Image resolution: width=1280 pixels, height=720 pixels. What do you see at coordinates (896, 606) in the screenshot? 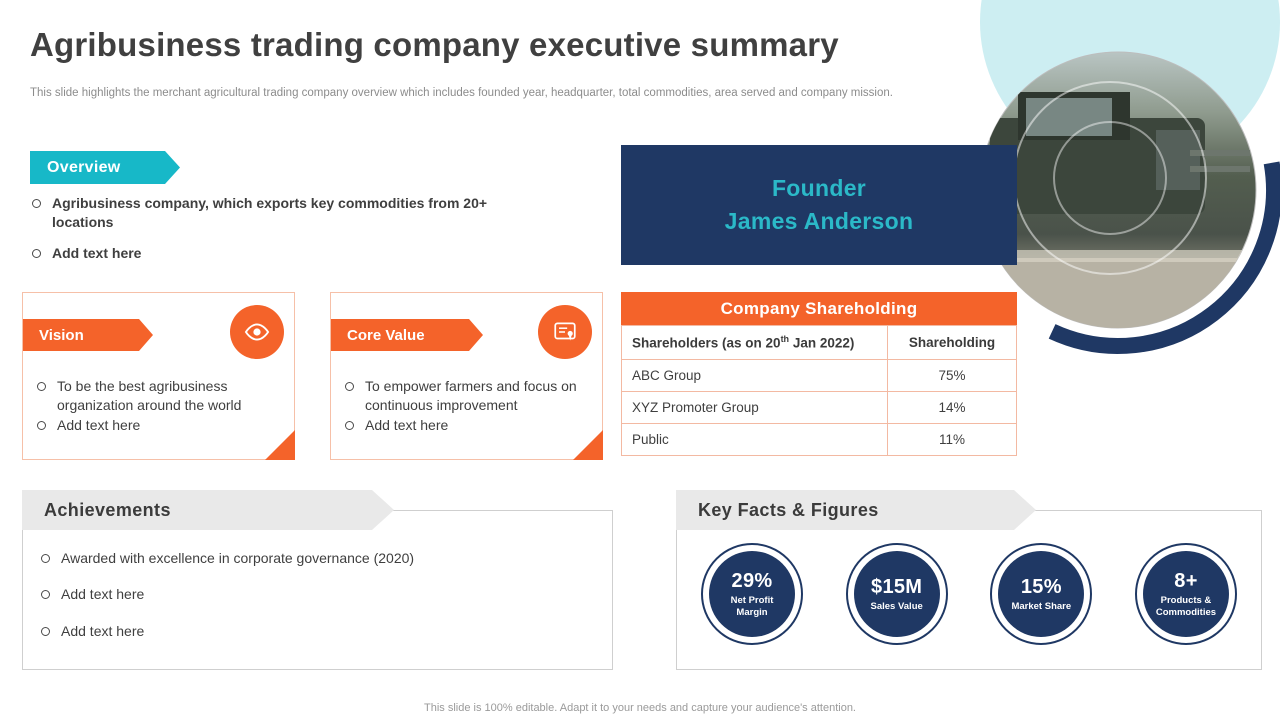
I see `stat-caption: Sales Value` at bounding box center [896, 606].